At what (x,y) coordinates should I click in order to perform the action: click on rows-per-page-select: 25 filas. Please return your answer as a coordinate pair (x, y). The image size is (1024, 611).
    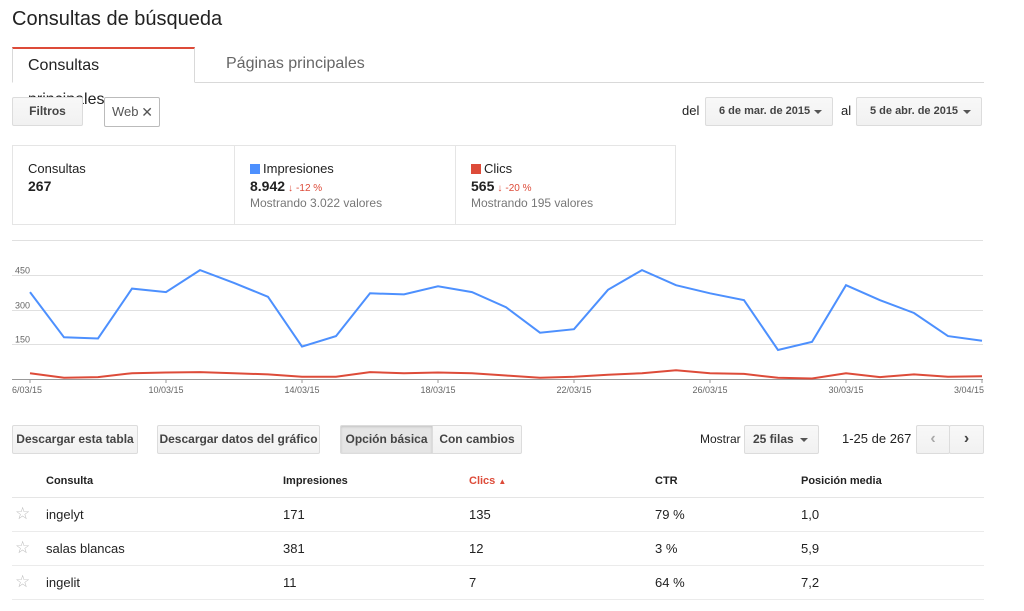
    Looking at the image, I should click on (781, 439).